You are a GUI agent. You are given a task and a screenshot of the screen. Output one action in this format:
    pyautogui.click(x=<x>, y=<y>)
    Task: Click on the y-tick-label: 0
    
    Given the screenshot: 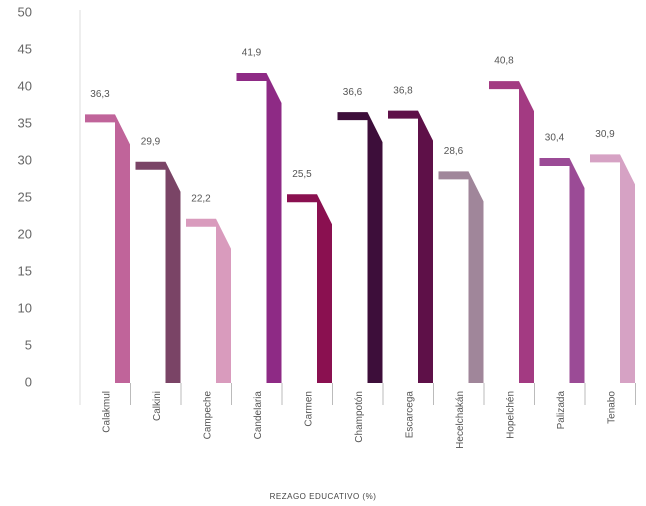 What is the action you would take?
    pyautogui.click(x=28, y=381)
    